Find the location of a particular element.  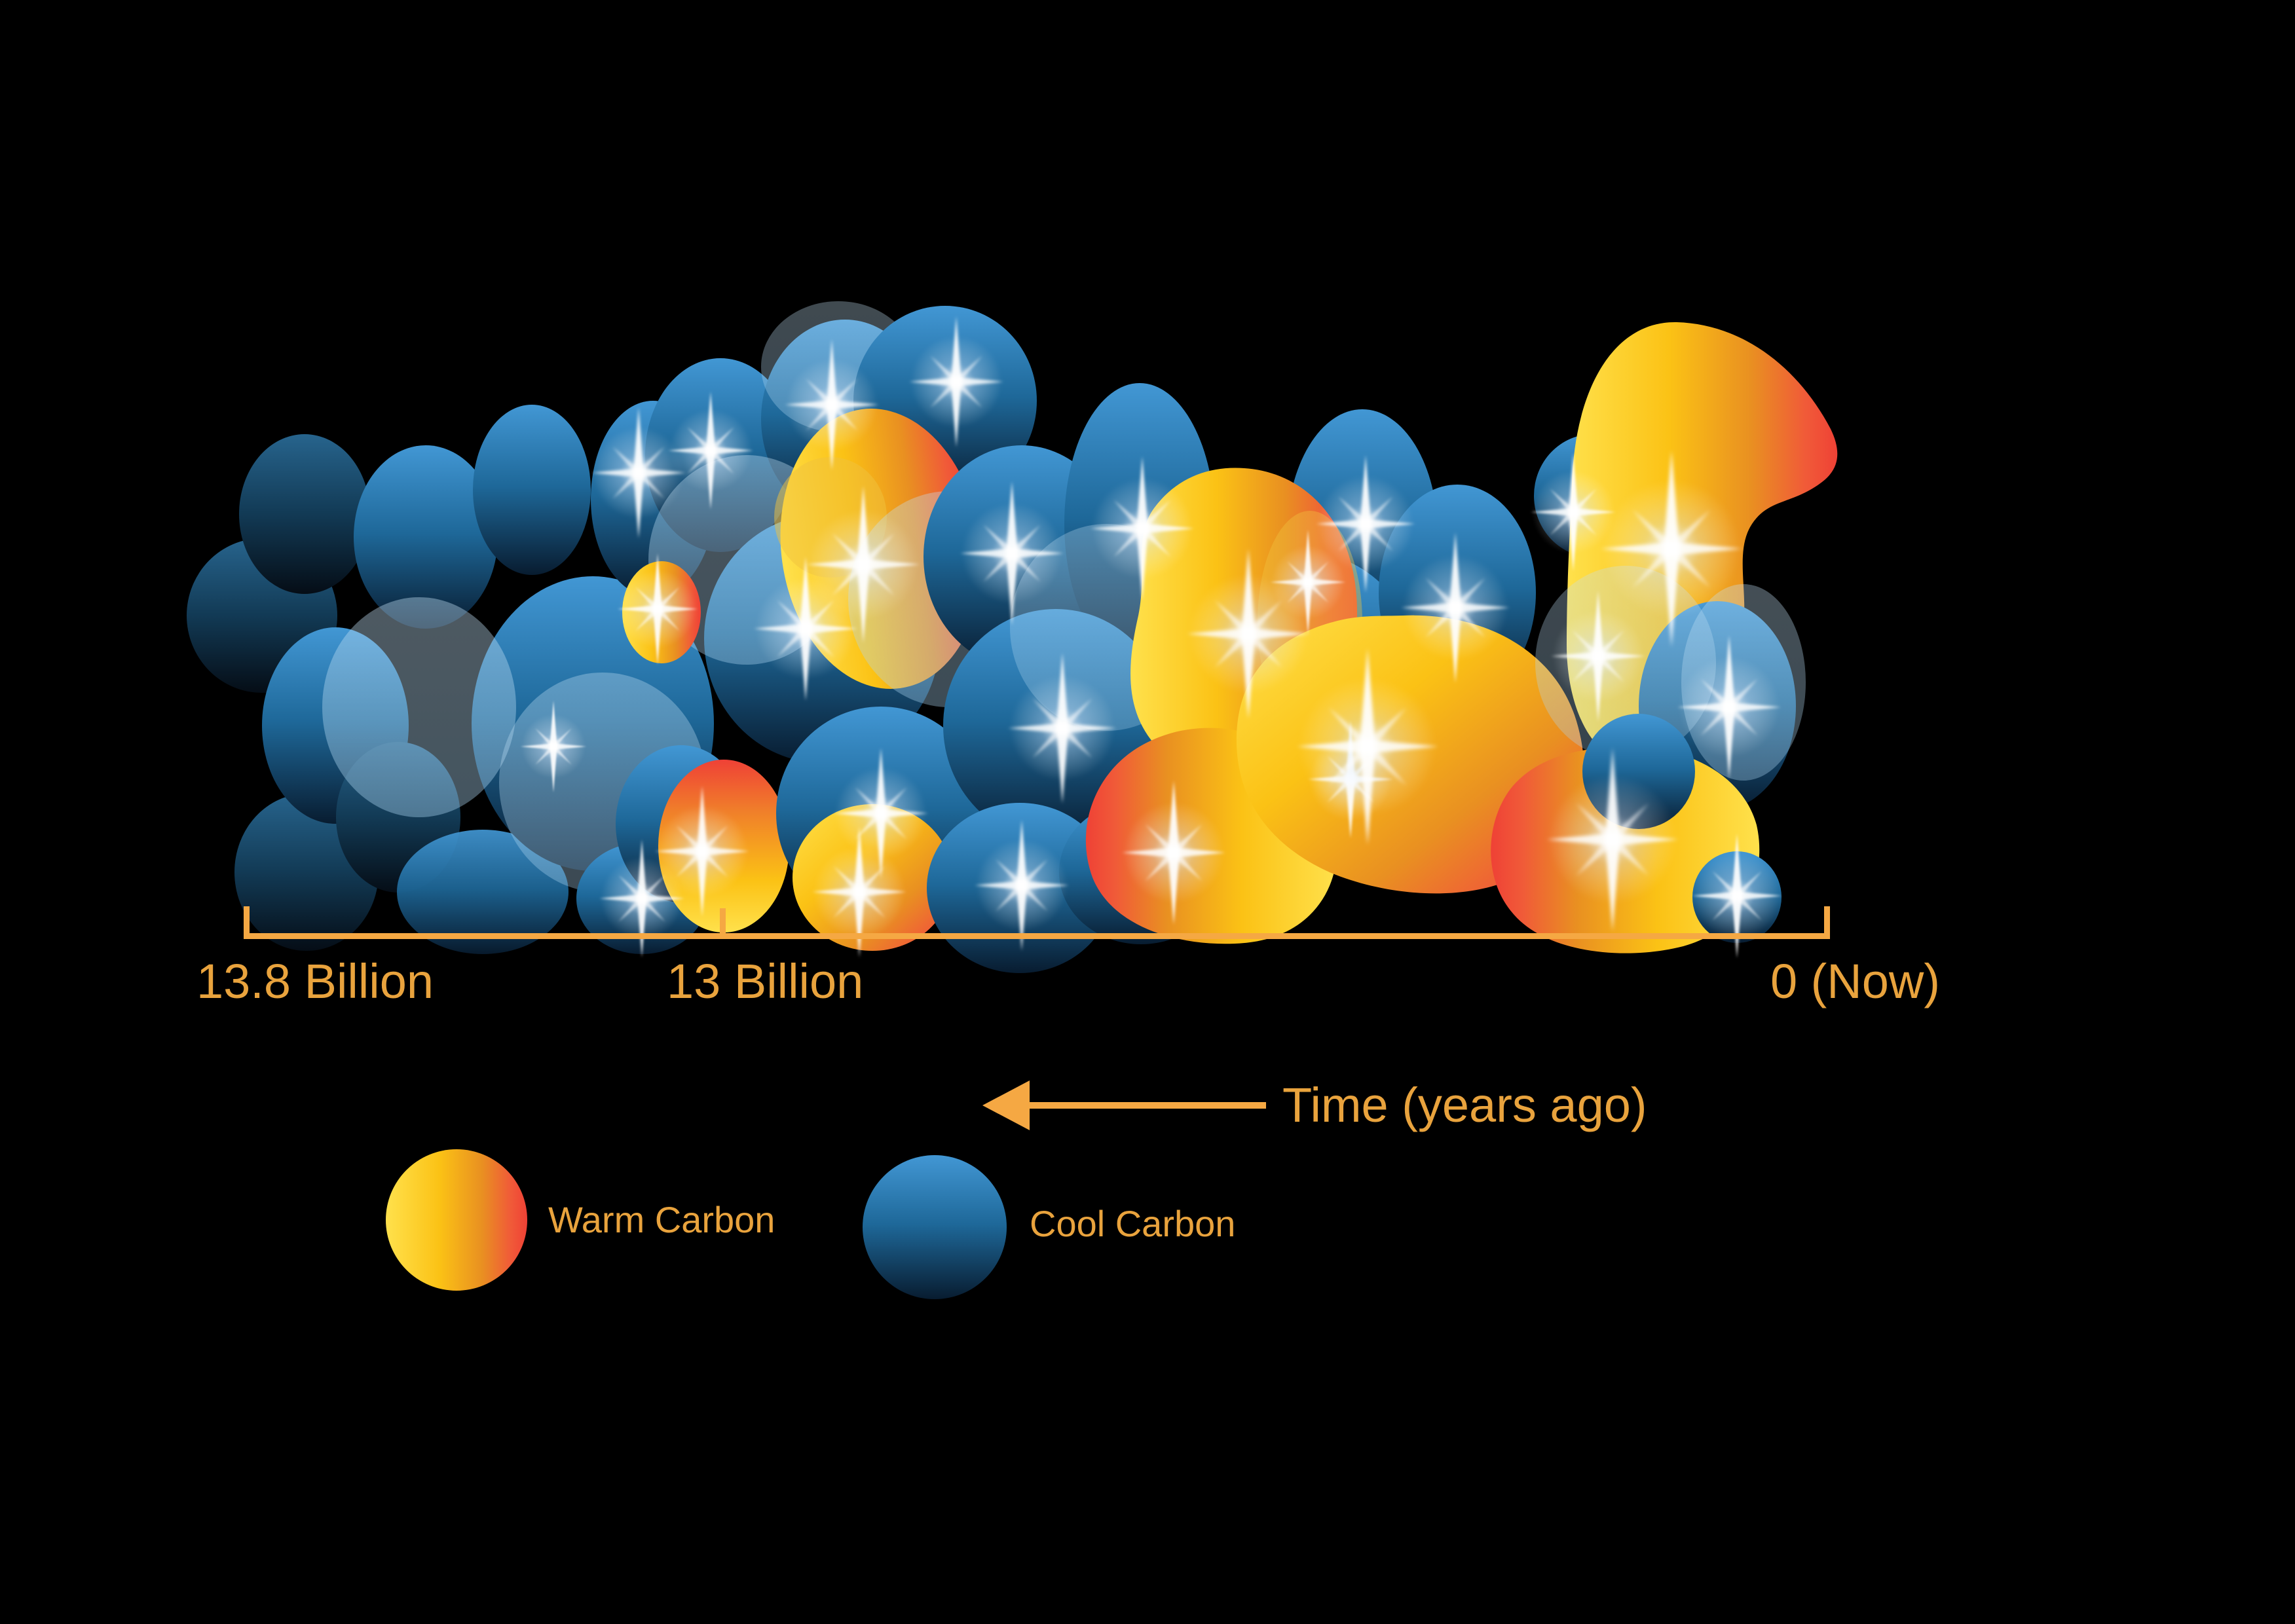

axis-tick-left is located at coordinates (247, 922).